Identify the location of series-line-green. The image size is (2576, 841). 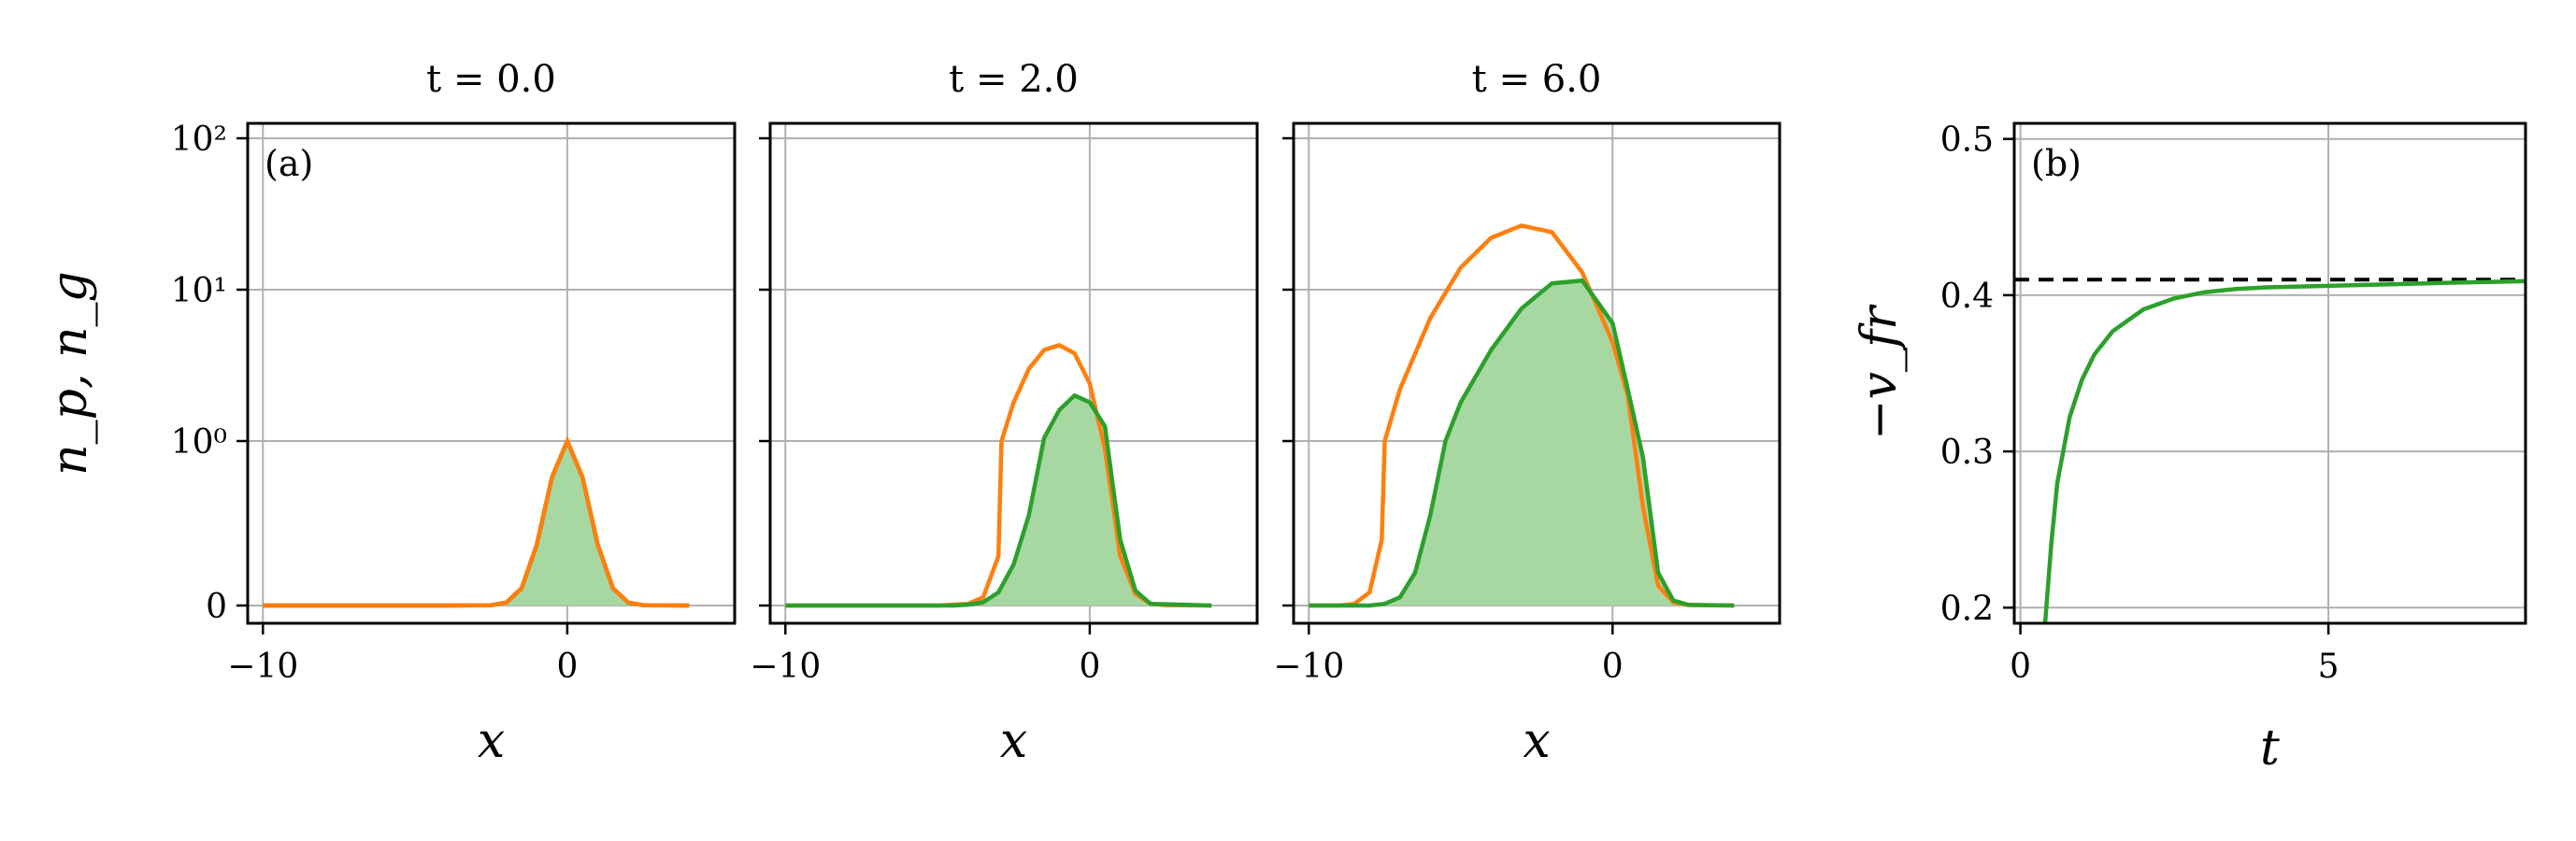
(2284, 450).